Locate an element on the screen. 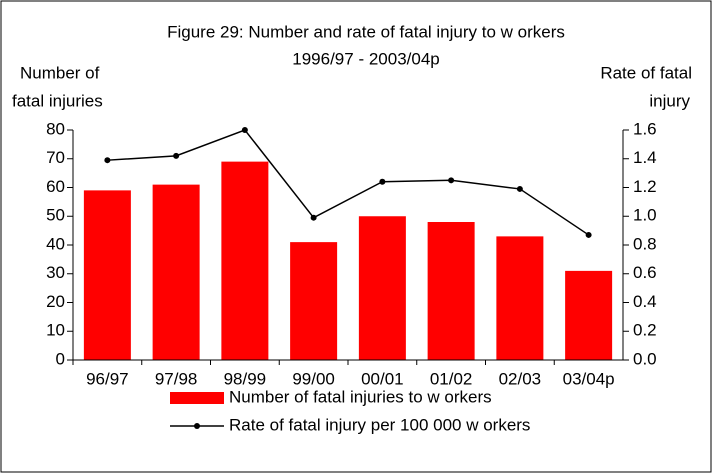 The height and width of the screenshot is (474, 713). x-tick-label: 01/02 is located at coordinates (451, 378).